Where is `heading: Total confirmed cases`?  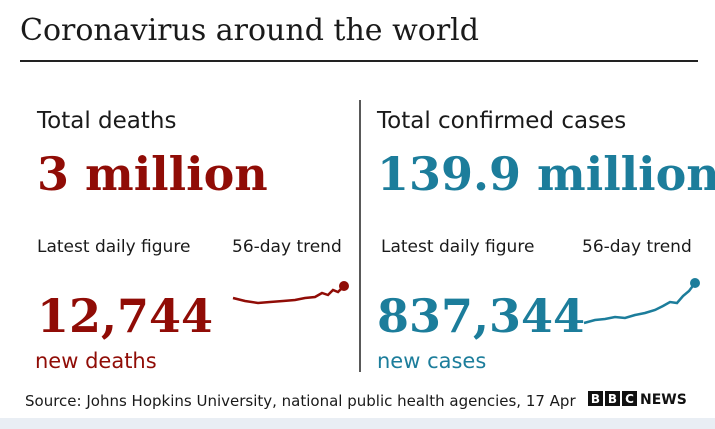
heading: Total confirmed cases is located at coordinates (501, 121).